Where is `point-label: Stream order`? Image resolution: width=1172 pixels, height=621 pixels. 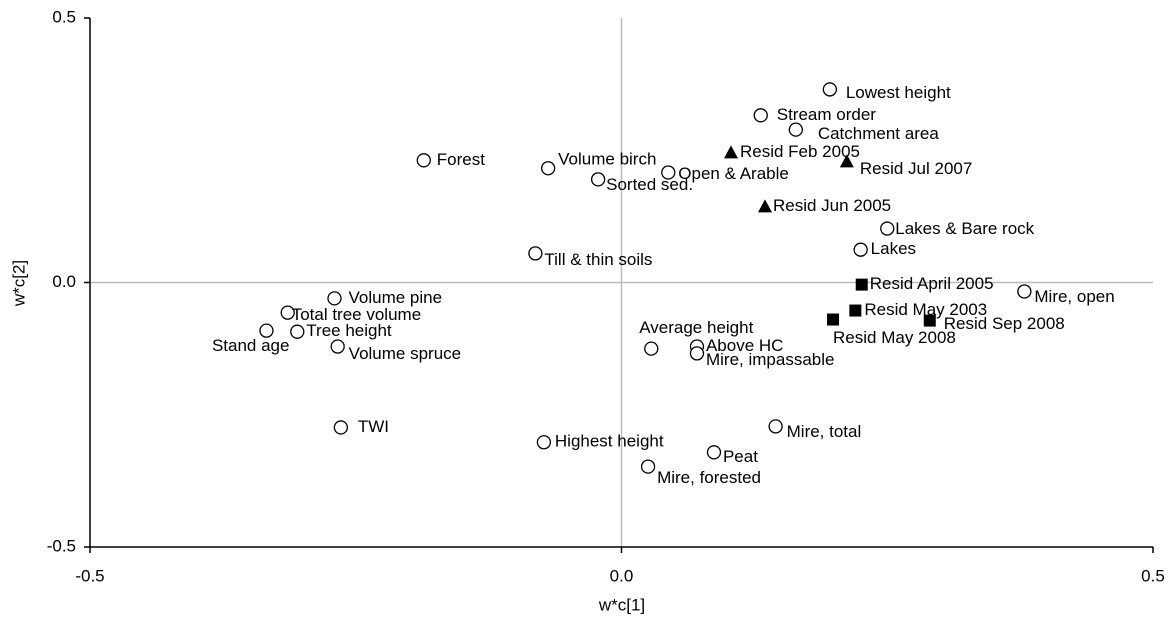
point-label: Stream order is located at coordinates (827, 114).